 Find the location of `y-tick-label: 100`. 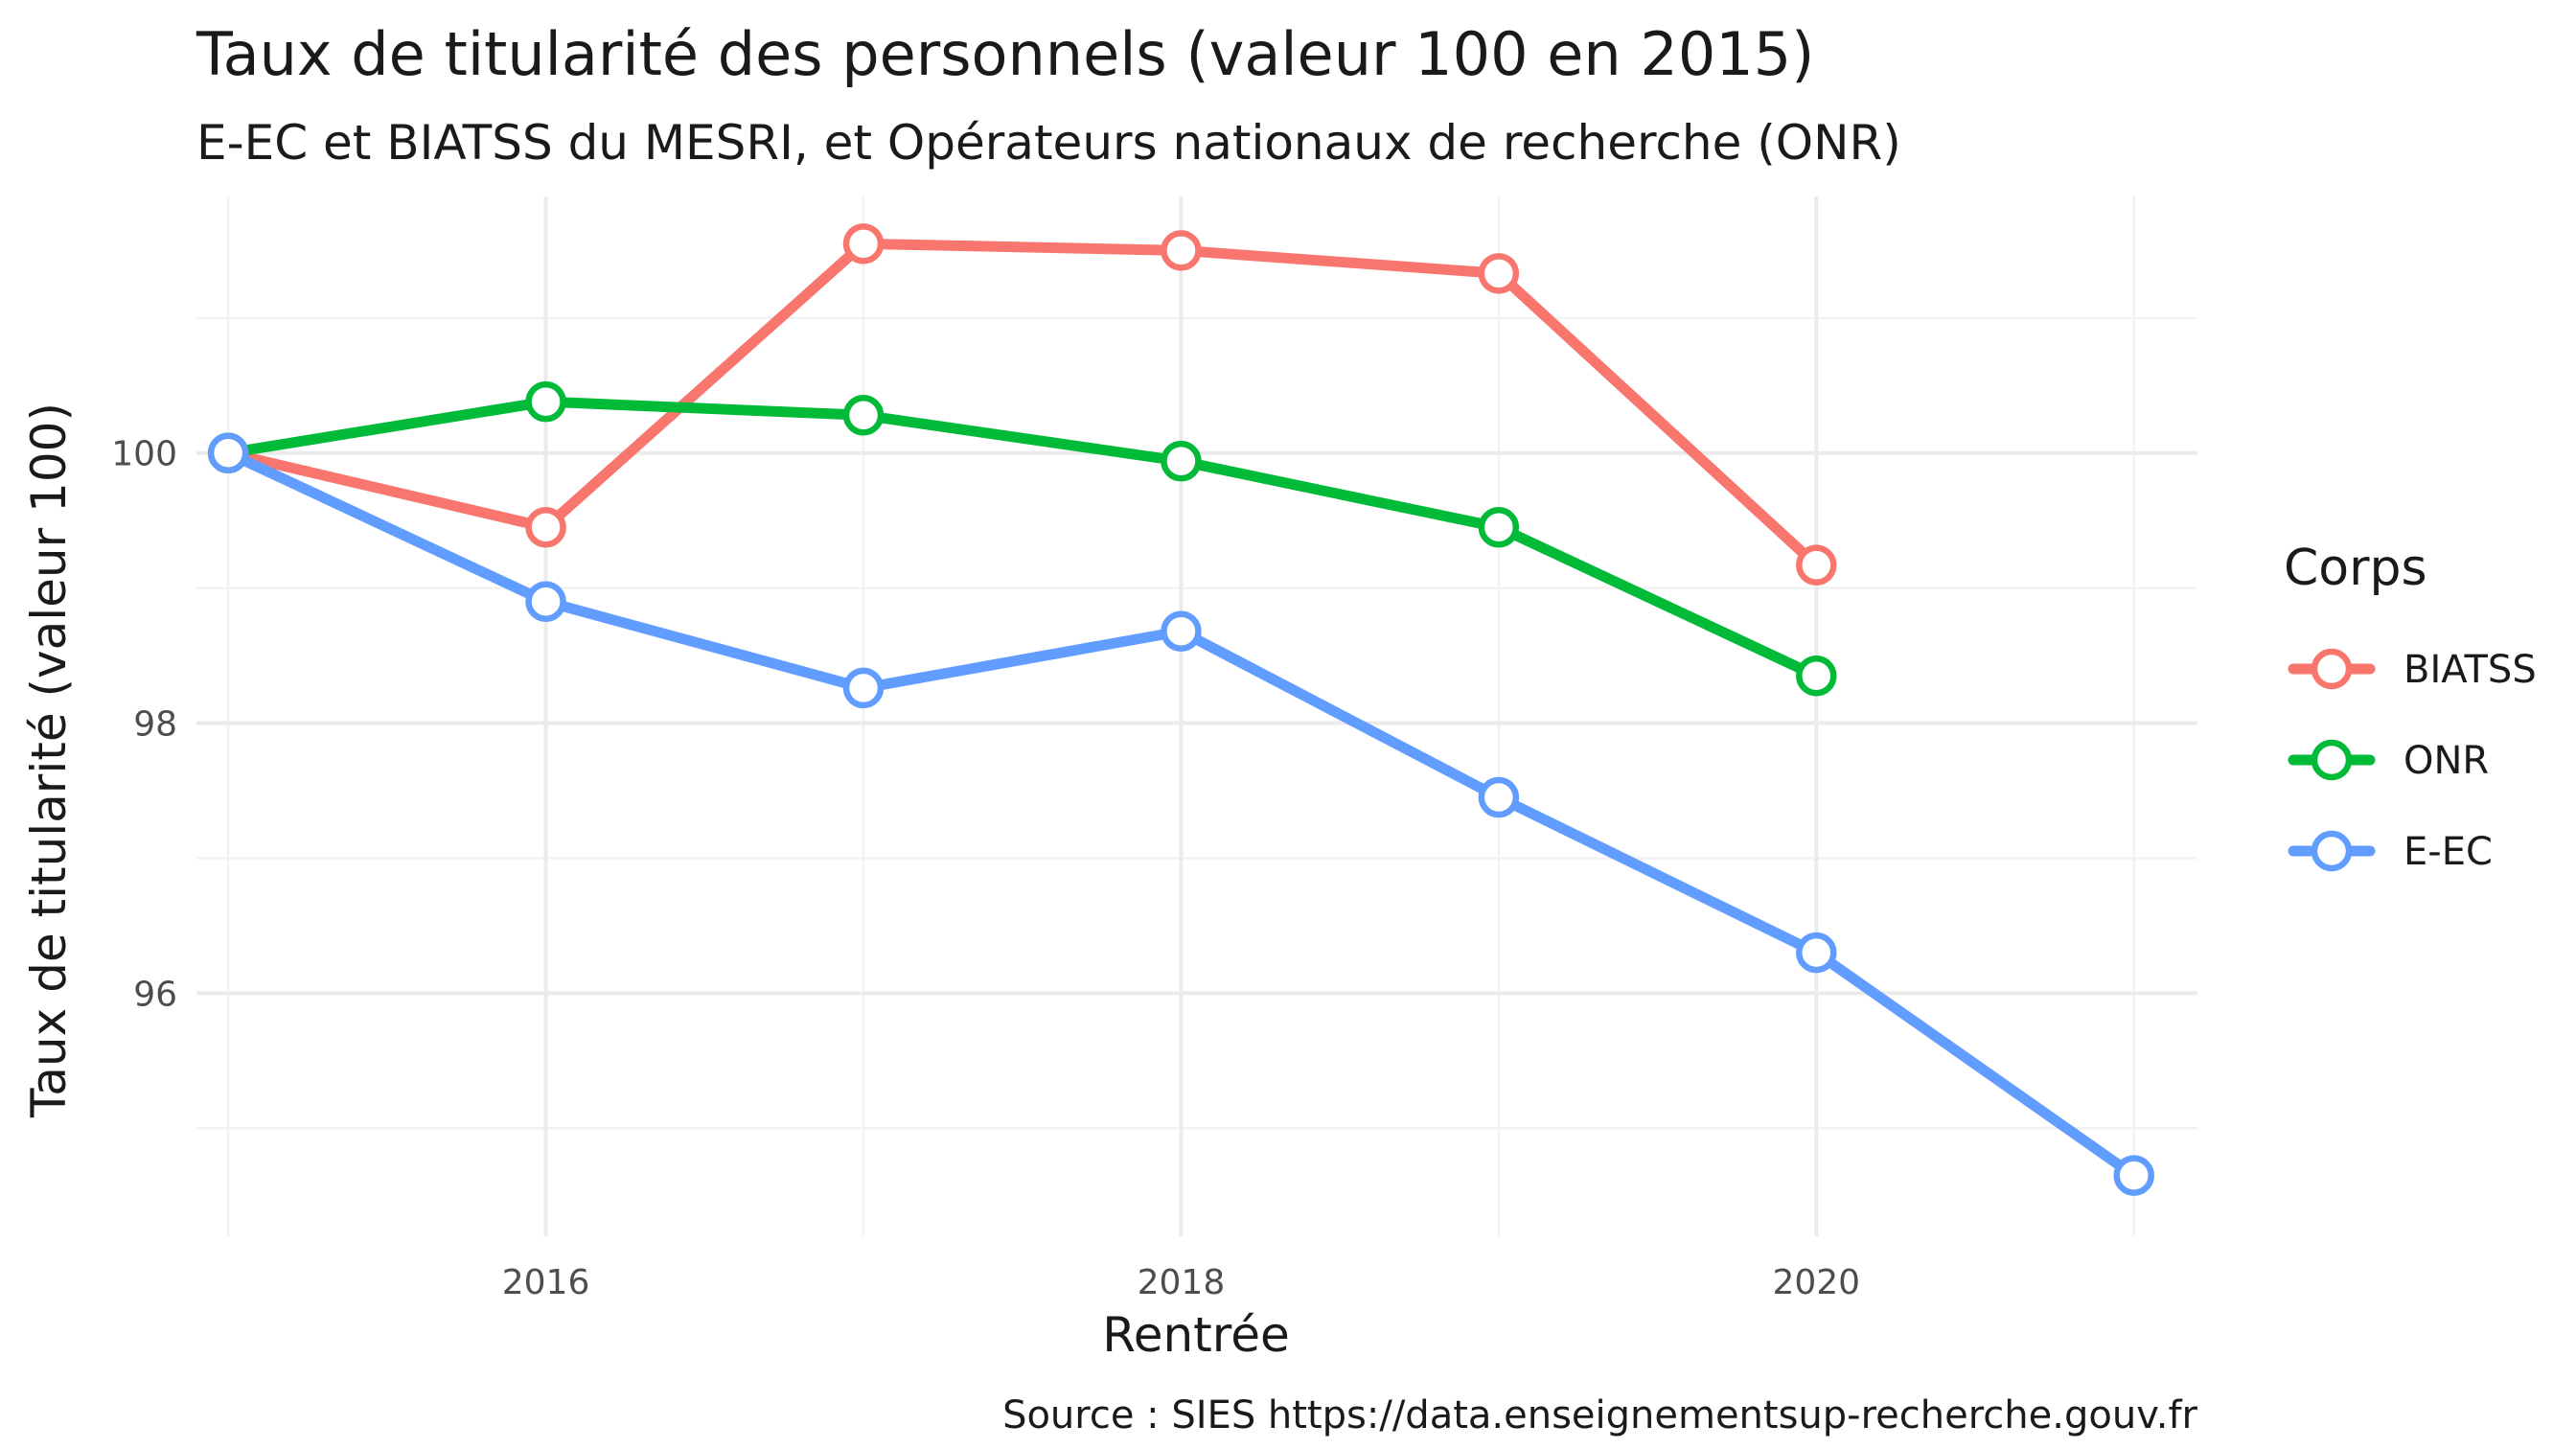

y-tick-label: 100 is located at coordinates (144, 454).